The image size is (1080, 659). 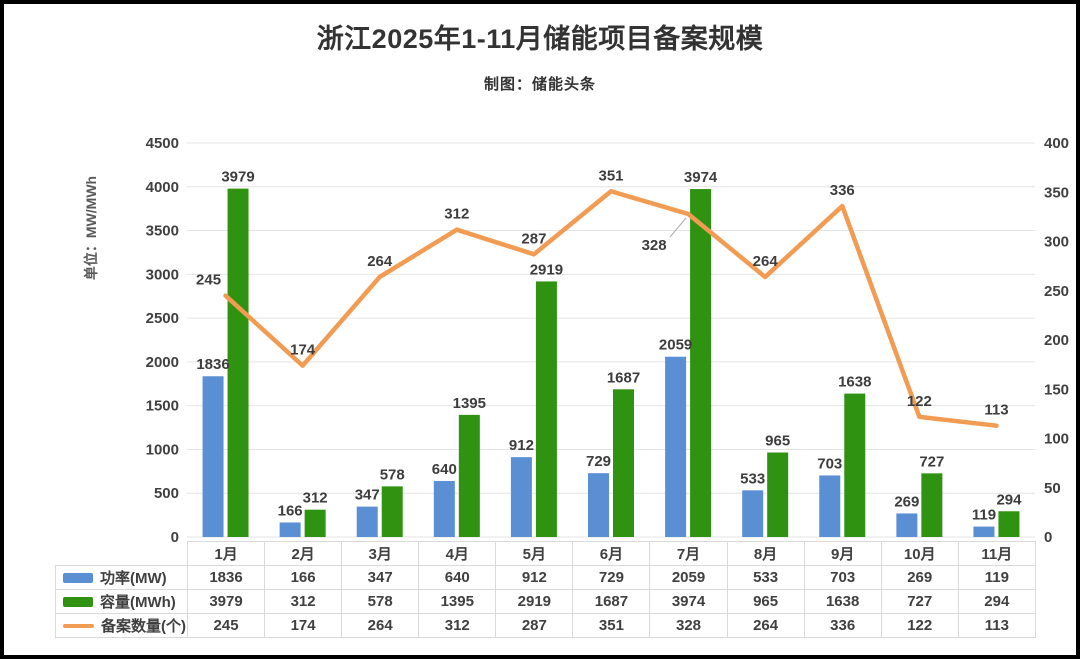 I want to click on capacity-bar-label: 1638, so click(x=854, y=382).